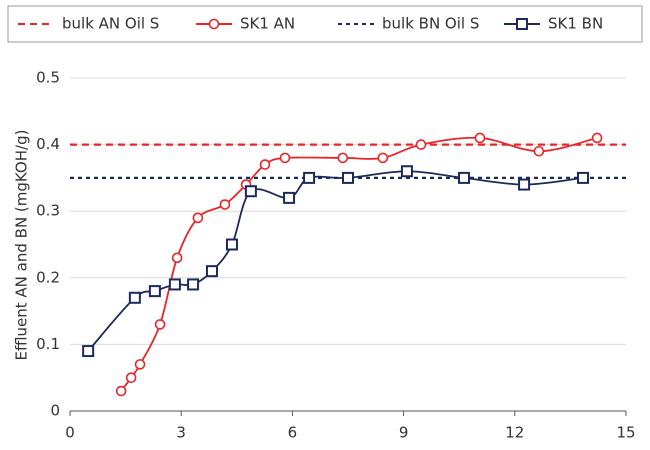 The image size is (650, 450). What do you see at coordinates (48, 344) in the screenshot?
I see `y-tick-label: 0.1` at bounding box center [48, 344].